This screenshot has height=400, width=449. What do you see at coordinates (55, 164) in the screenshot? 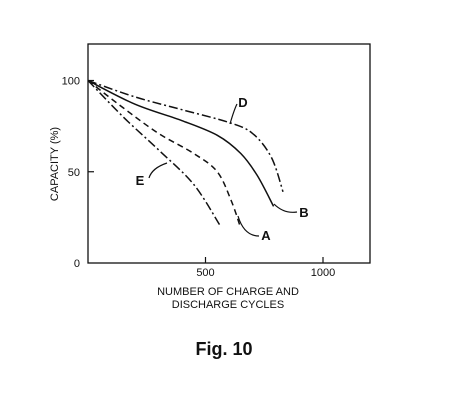
I see `y-axis-label: CAPACITY (%)` at bounding box center [55, 164].